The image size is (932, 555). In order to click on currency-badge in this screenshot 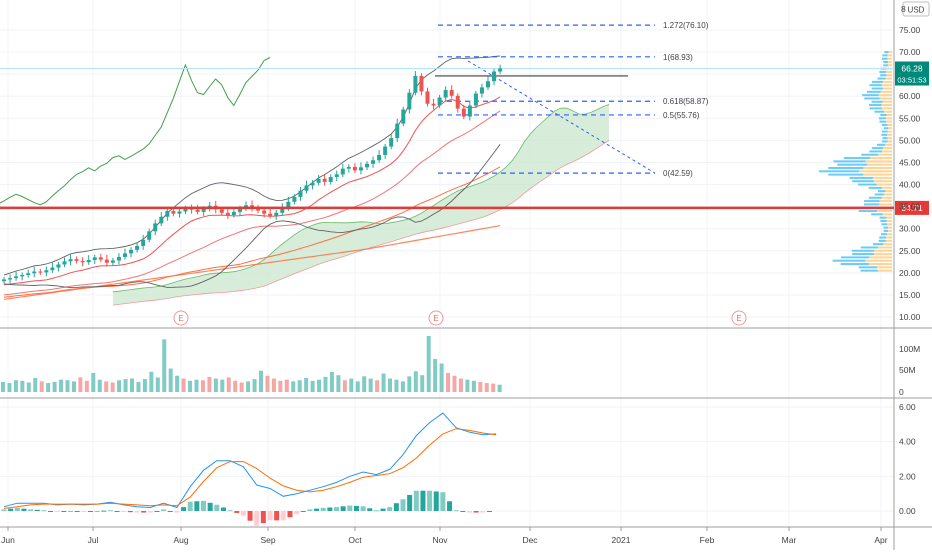, I will do `click(916, 9)`.